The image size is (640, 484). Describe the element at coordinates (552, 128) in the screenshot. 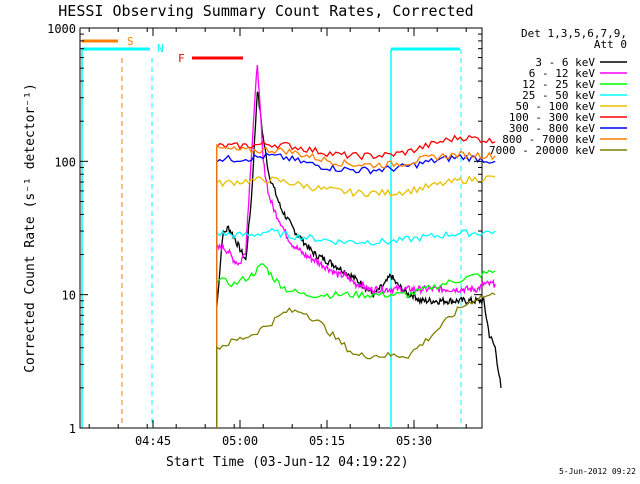

I see `legend-label-6: 300 - 800 keV` at that location.